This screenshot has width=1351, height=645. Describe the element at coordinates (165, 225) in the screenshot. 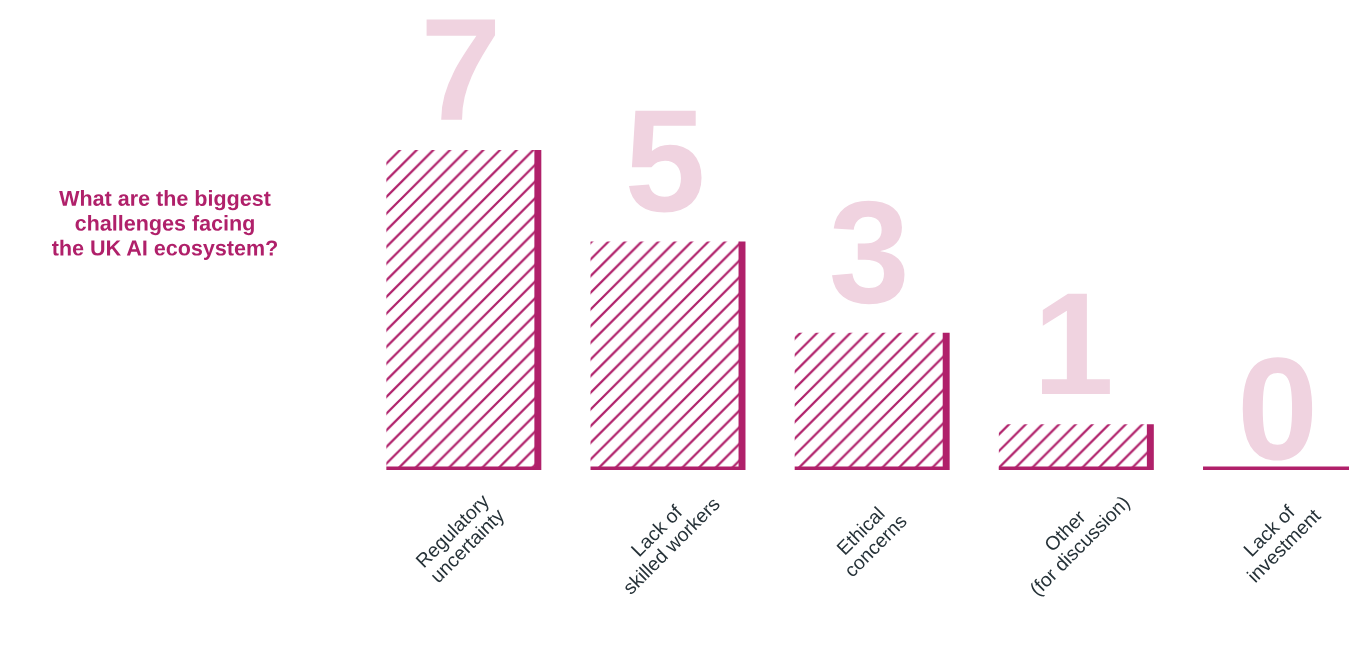

I see `text: What are the biggest challenges facing the UK AI ecosystem?` at that location.